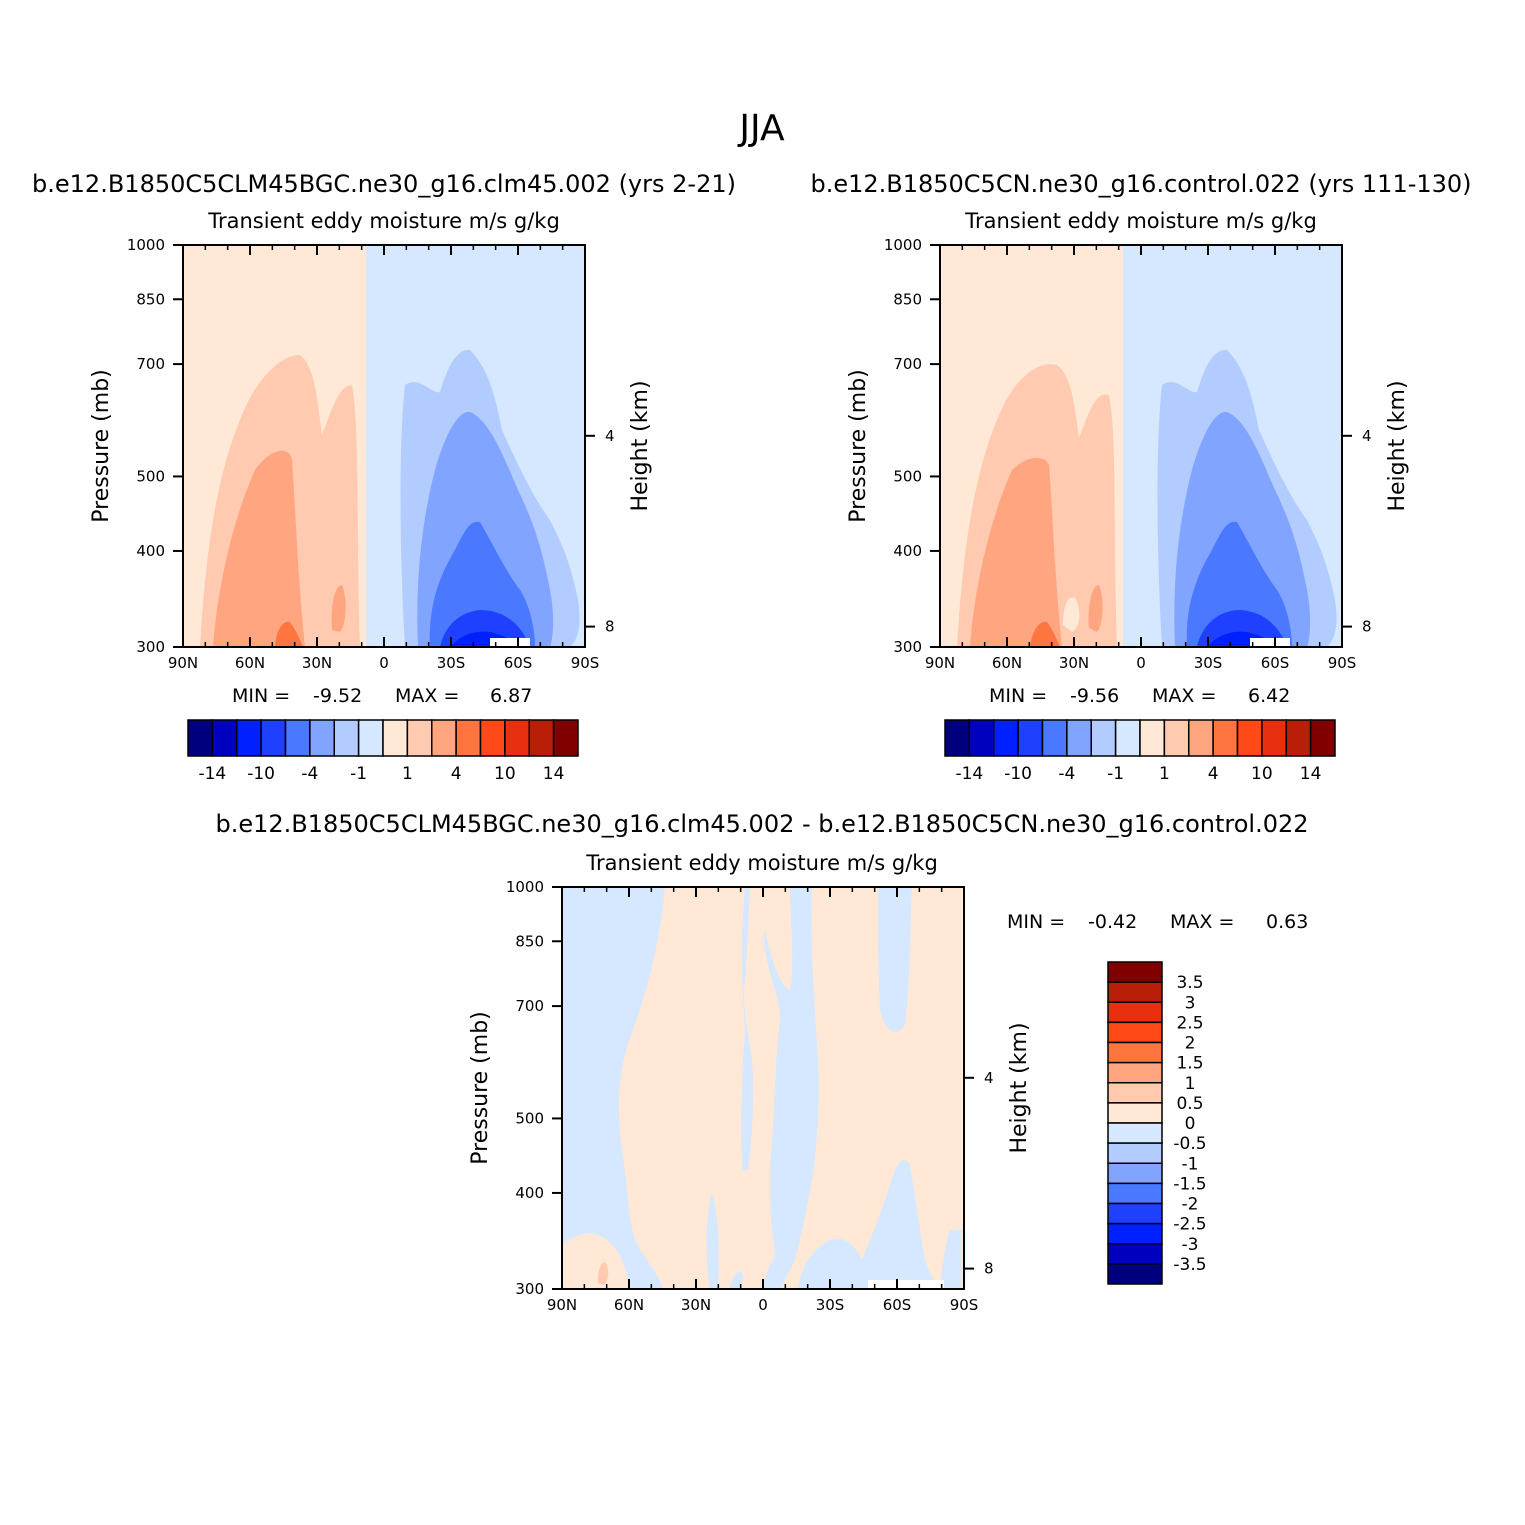 The height and width of the screenshot is (1525, 1525). Describe the element at coordinates (1189, 983) in the screenshot. I see `colorbar-label: 3.5` at that location.